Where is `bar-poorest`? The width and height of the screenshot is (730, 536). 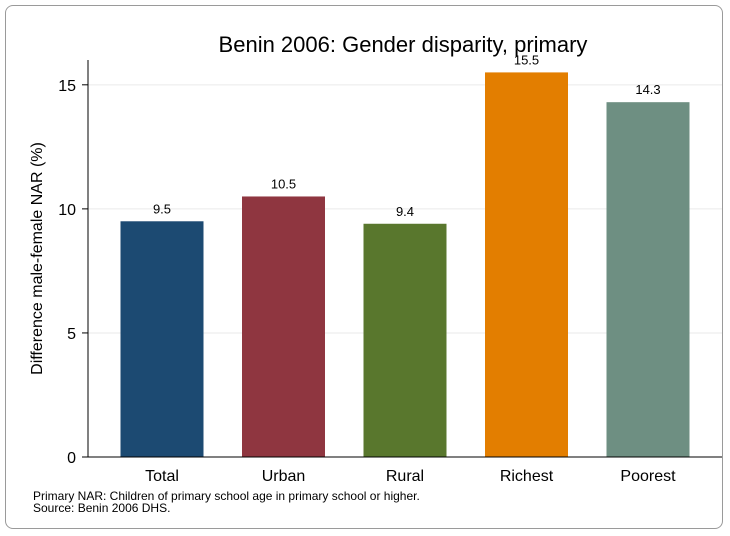
bar-poorest is located at coordinates (648, 280).